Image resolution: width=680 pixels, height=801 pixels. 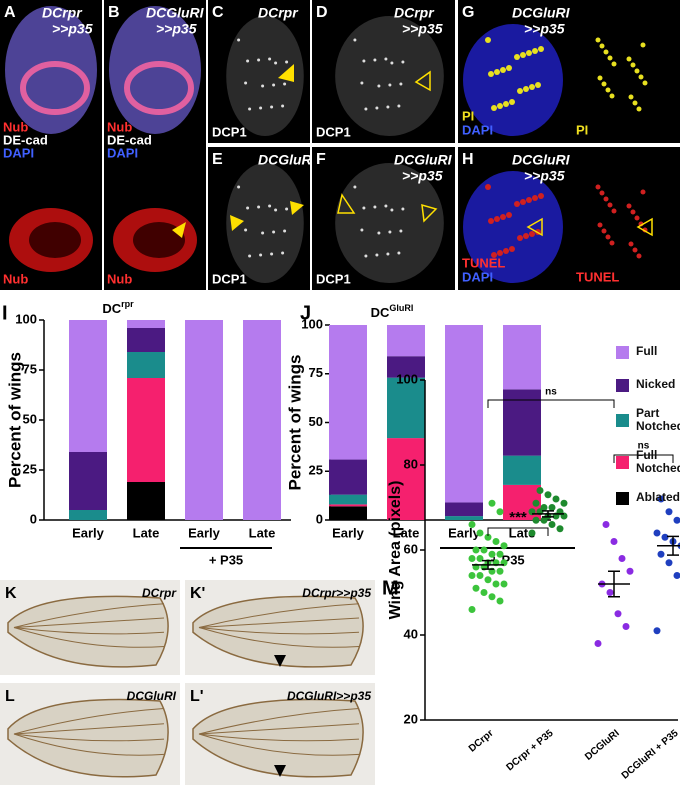 What do you see at coordinates (265, 223) in the screenshot?
I see `disc` at bounding box center [265, 223].